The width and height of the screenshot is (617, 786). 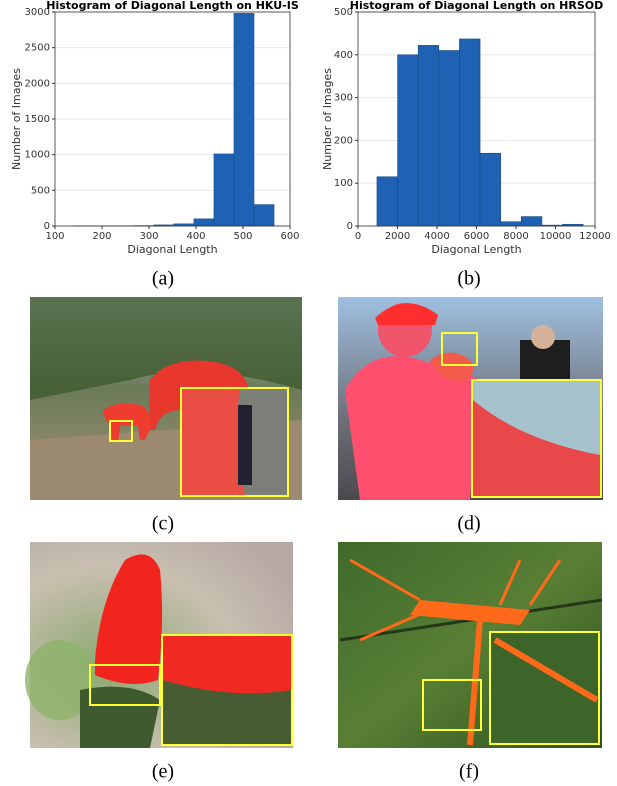 What do you see at coordinates (37, 155) in the screenshot?
I see `y-tick-label: 1000` at bounding box center [37, 155].